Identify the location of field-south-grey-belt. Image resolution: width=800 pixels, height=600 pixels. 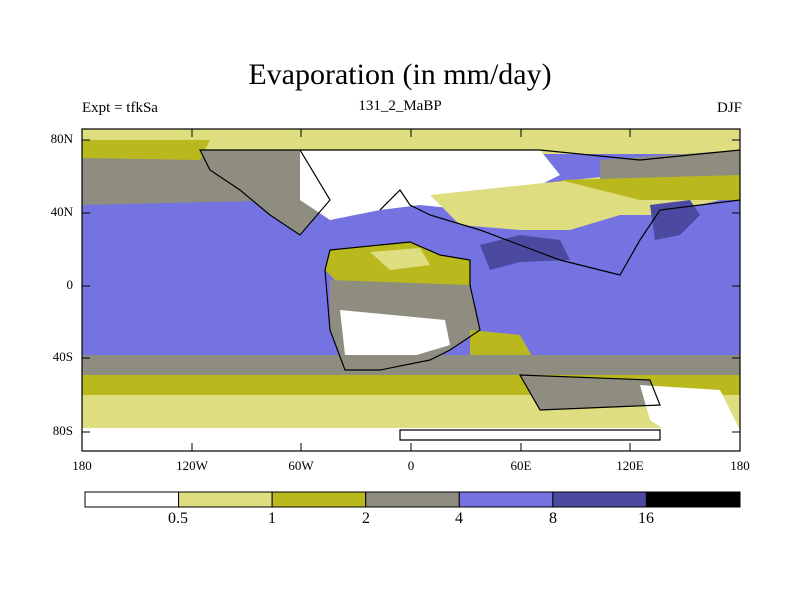
(411, 365).